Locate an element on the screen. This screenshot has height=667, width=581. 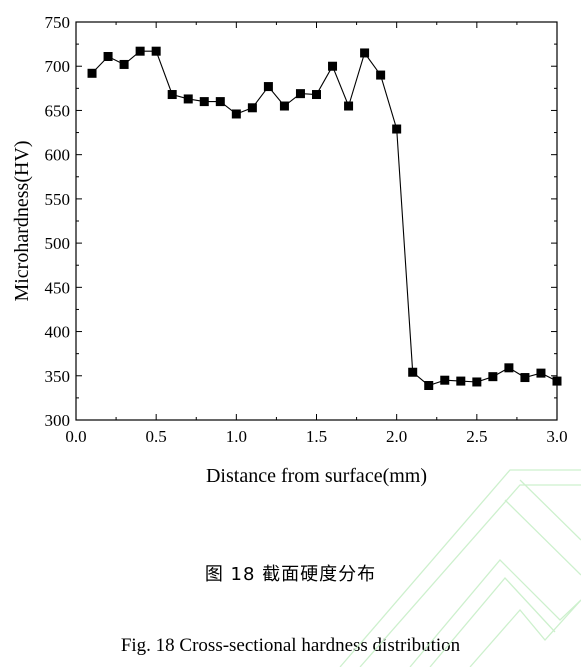
y-tick-label: 650 is located at coordinates (58, 110).